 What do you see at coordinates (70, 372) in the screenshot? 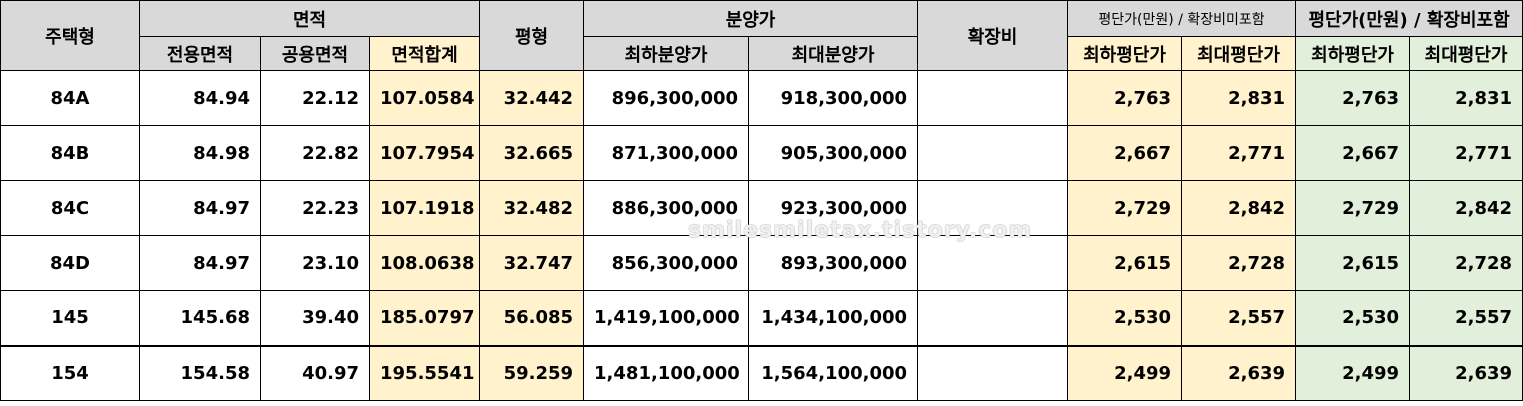
I see `cell-type: 154` at bounding box center [70, 372].